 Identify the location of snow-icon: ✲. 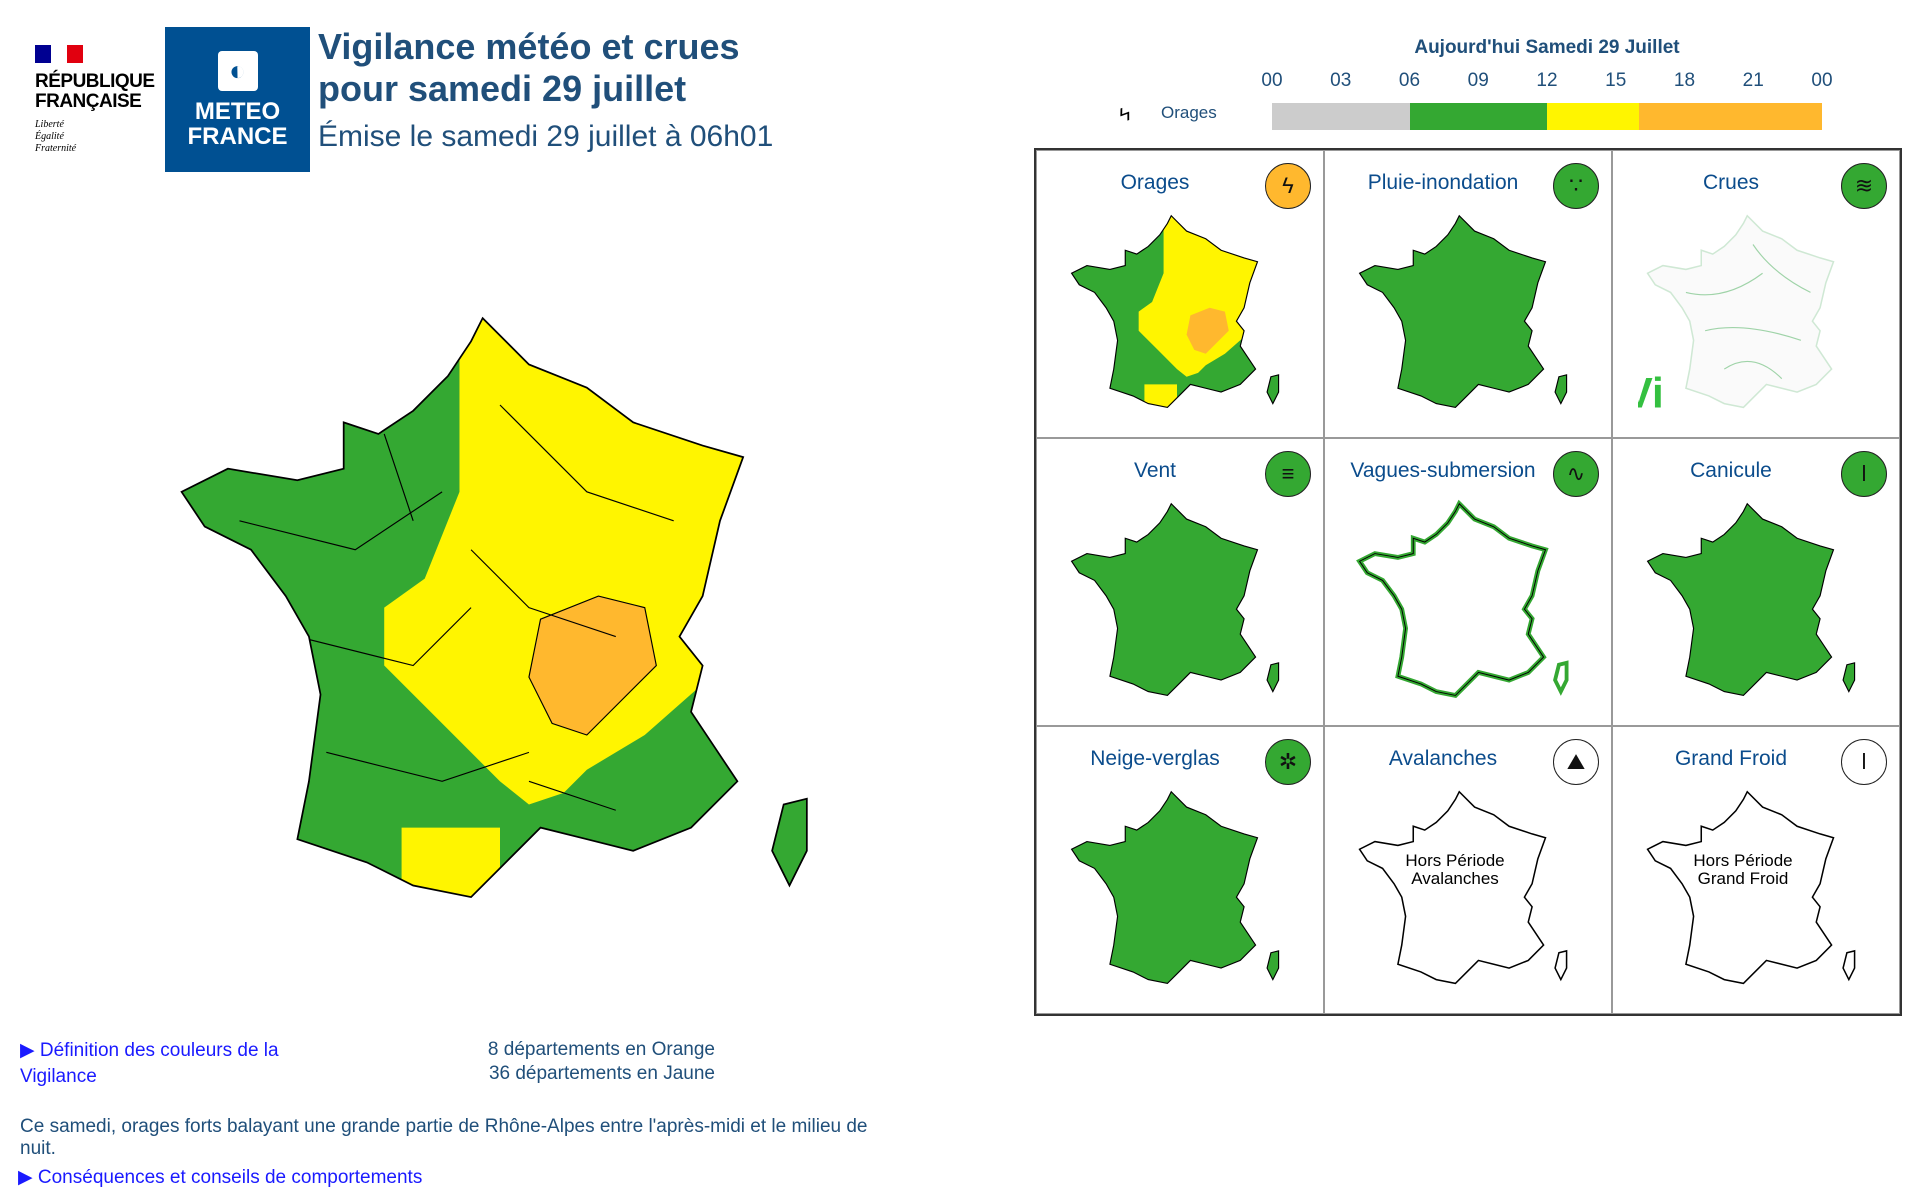
(1288, 762).